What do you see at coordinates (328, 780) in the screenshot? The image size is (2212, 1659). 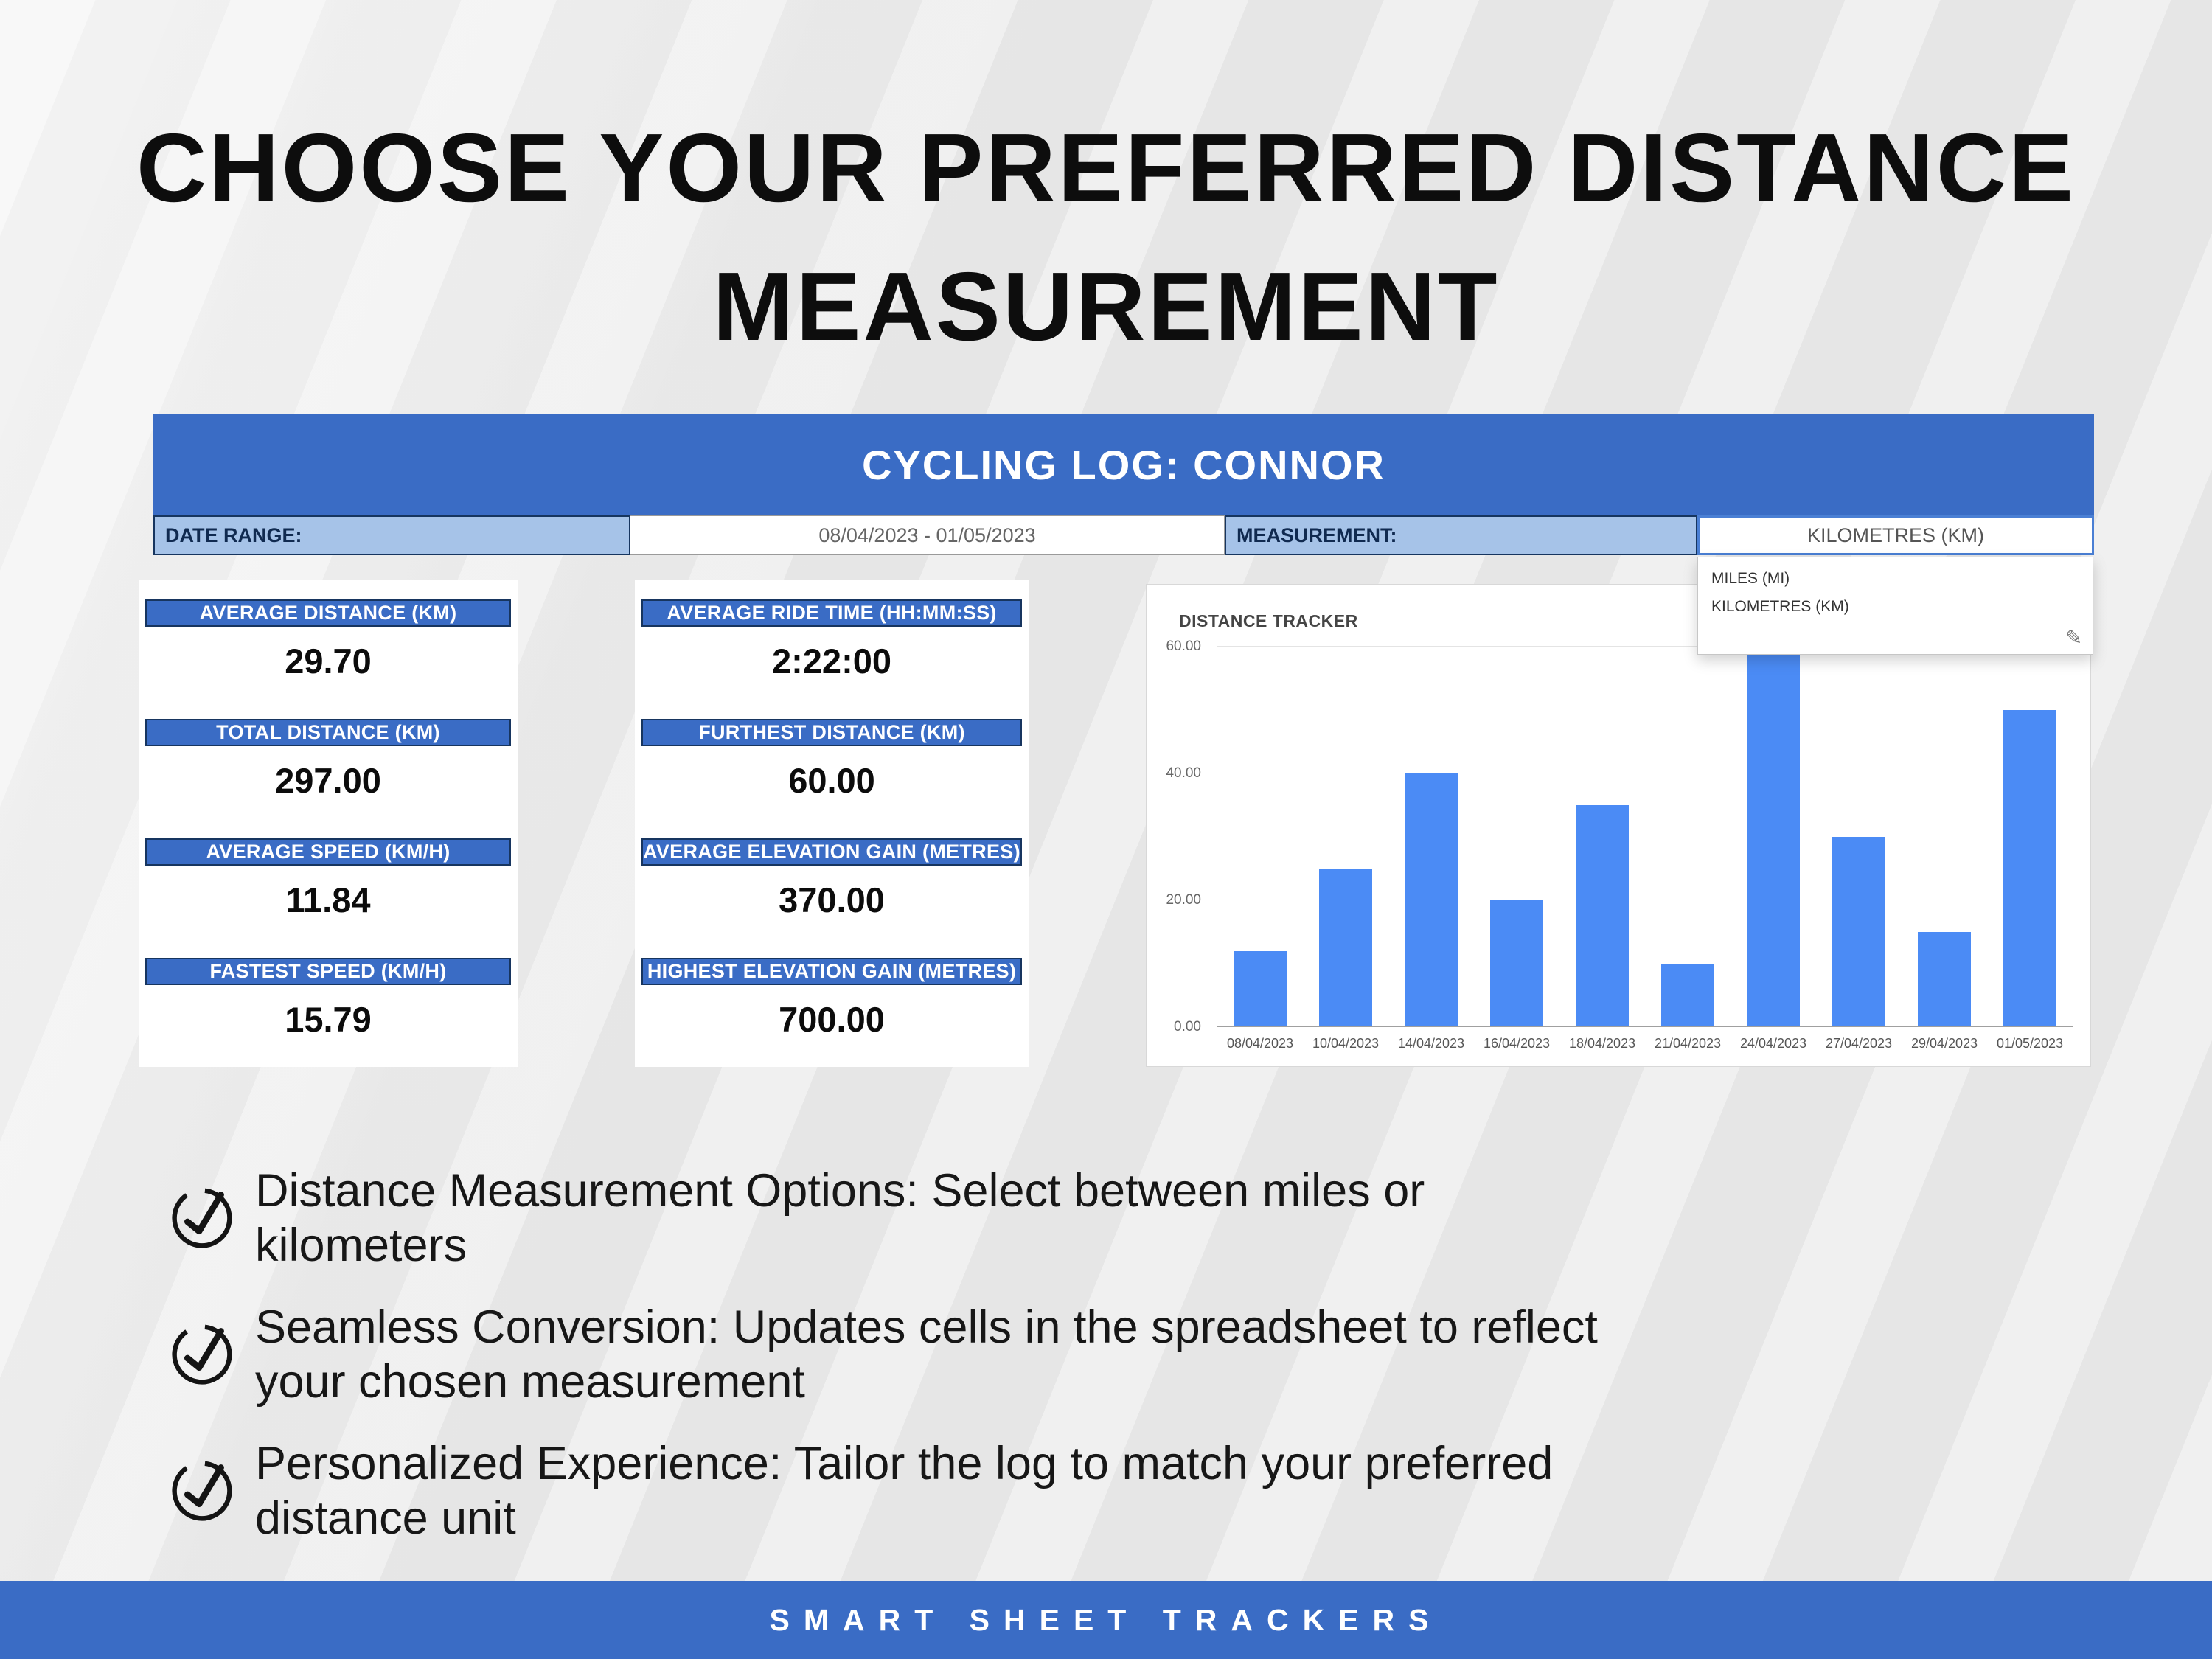 I see `stat-value: 297.00` at bounding box center [328, 780].